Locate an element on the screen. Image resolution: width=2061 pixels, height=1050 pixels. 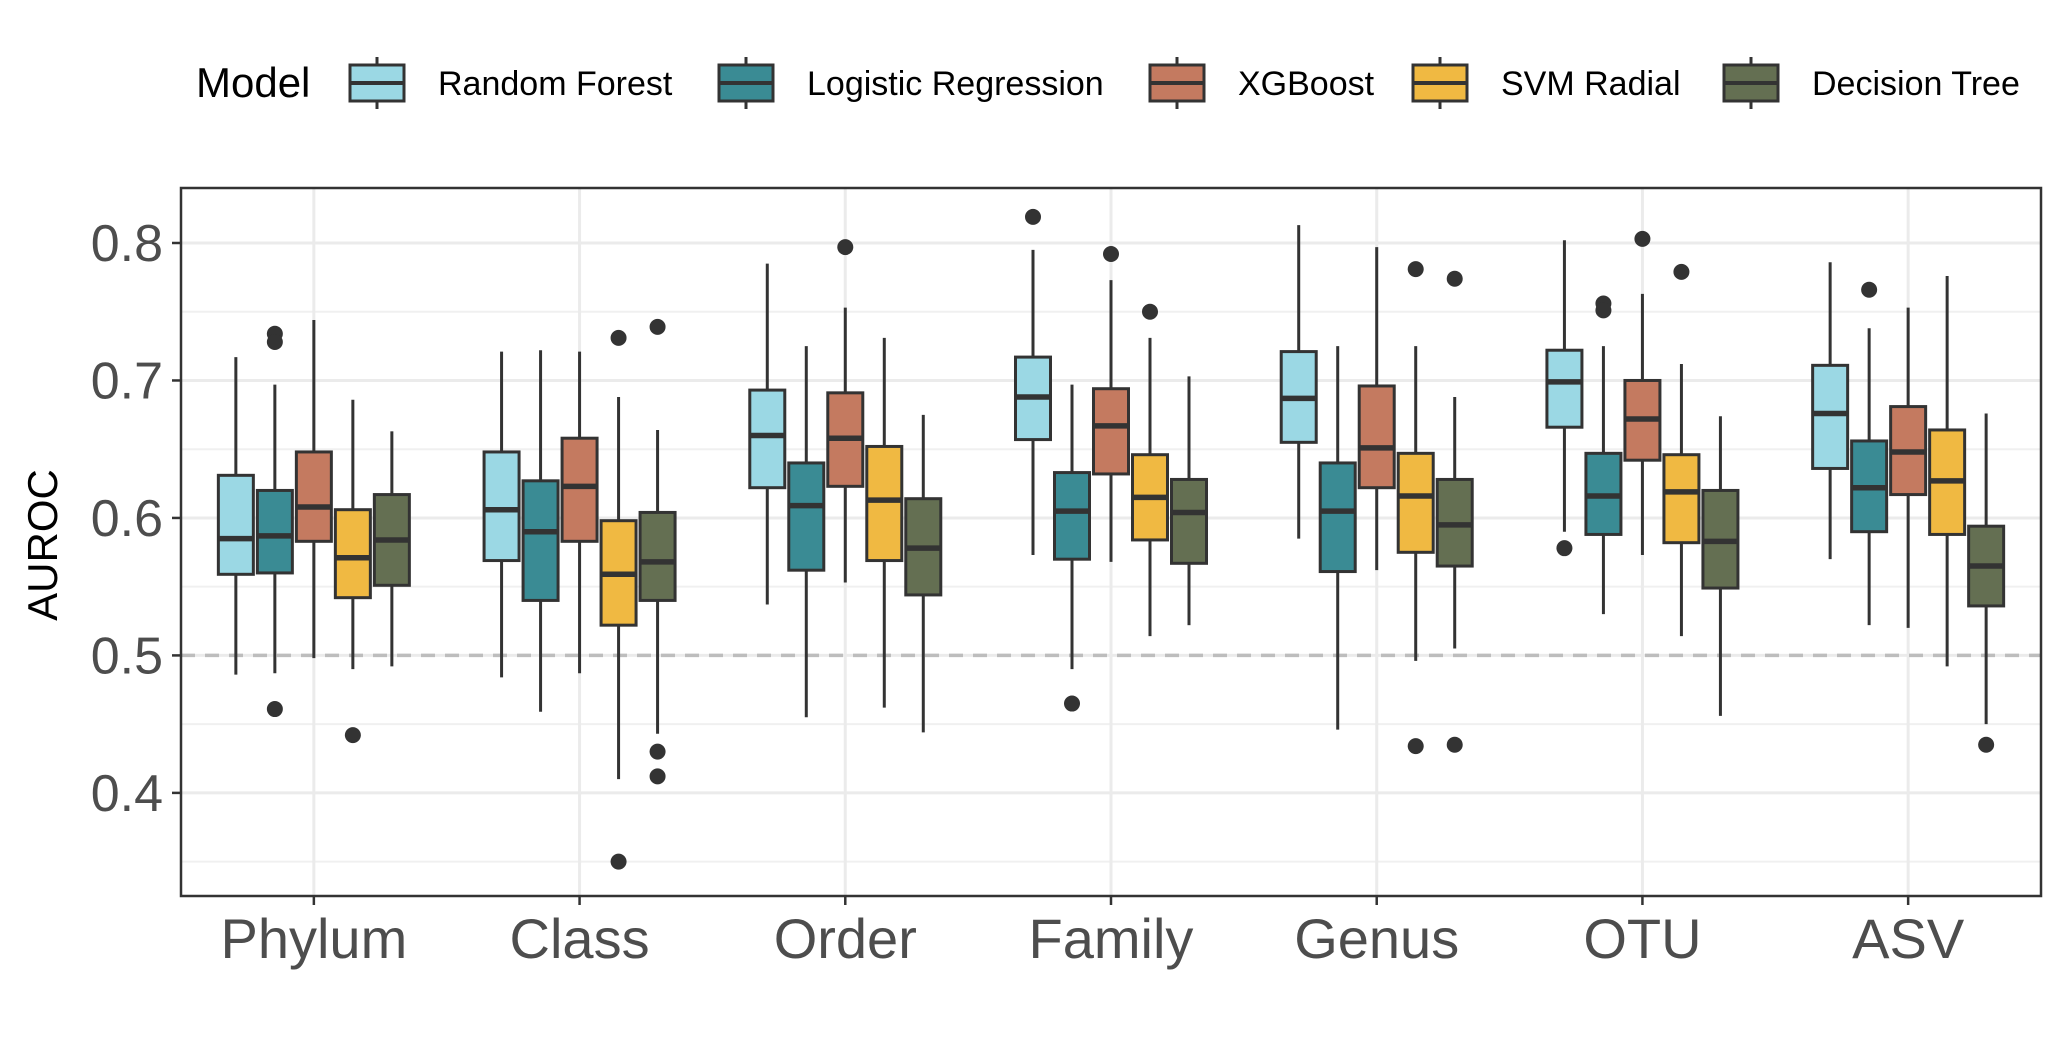
legend-item-svm-radial: SVM Radial is located at coordinates (1546, 83).